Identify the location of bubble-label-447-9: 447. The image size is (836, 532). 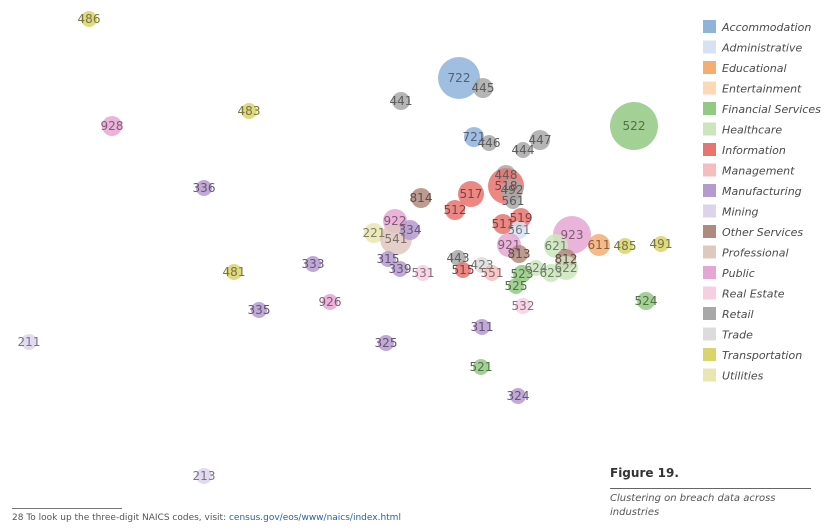
(540, 140).